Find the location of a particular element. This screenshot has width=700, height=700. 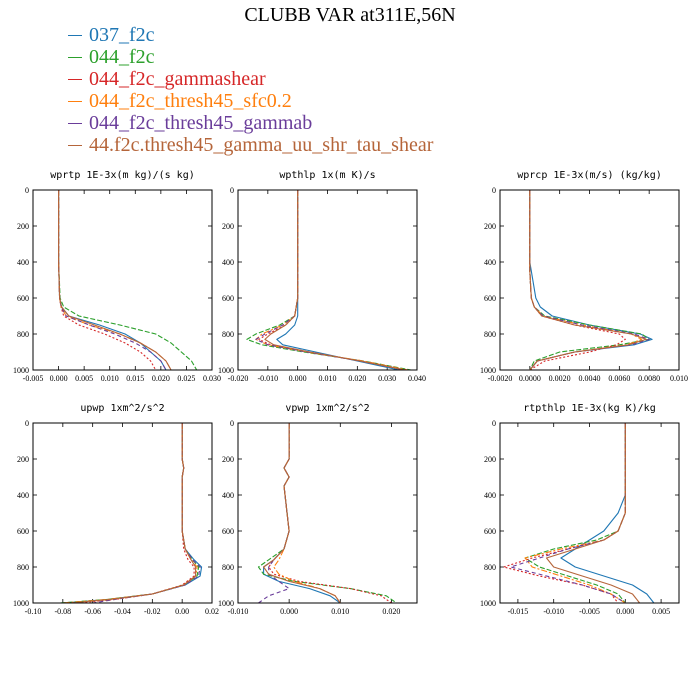

legend-item: 044_f2c is located at coordinates (250, 57).